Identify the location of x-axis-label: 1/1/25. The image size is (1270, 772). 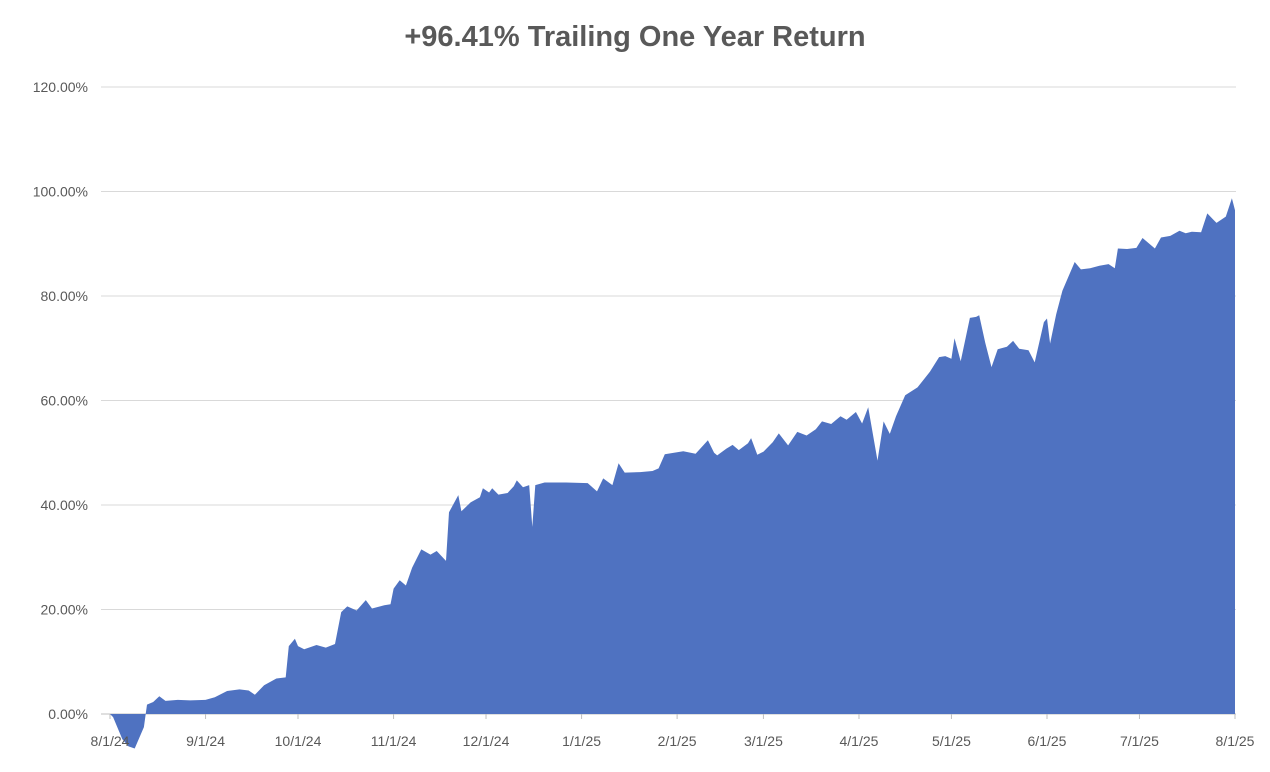
(581, 741).